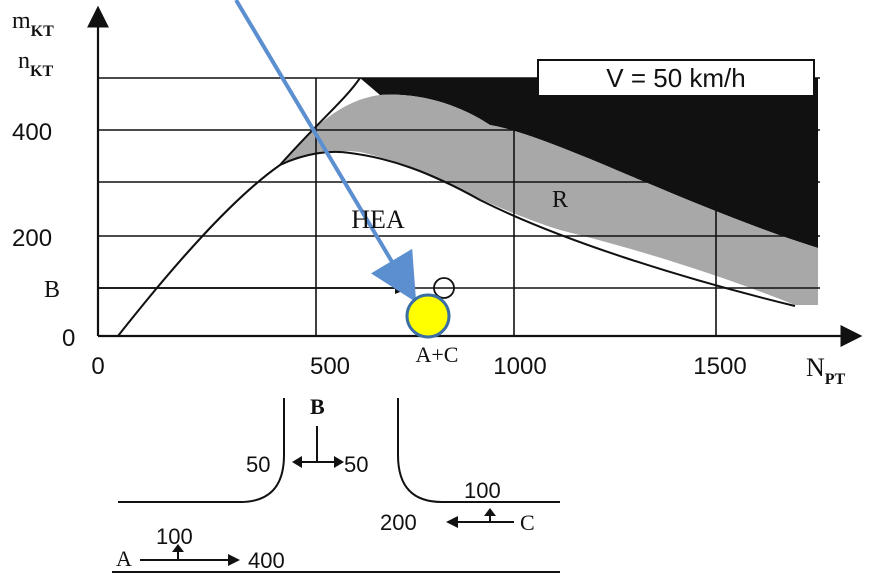  I want to click on approach-c-arrow-icon, so click(483, 519).